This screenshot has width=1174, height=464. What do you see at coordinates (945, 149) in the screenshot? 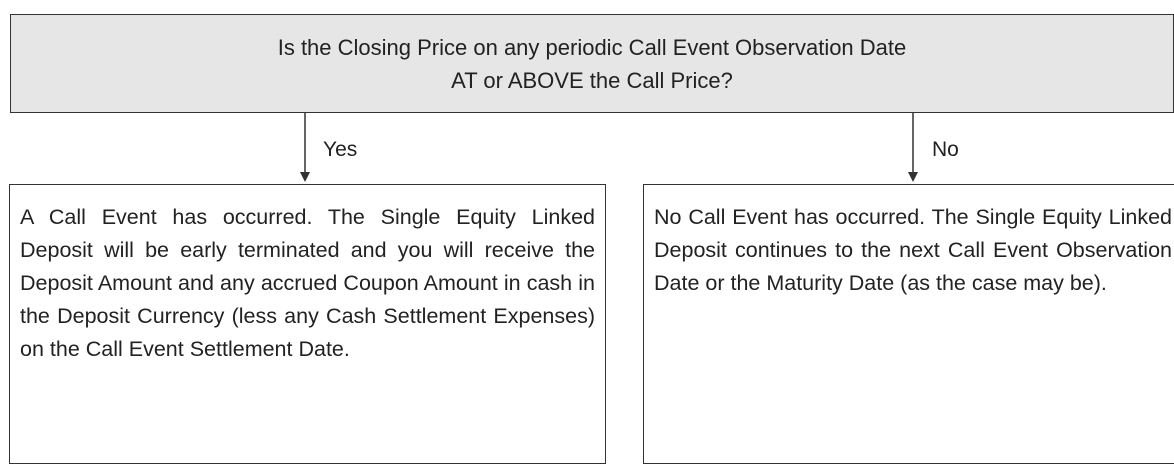
I see `branch-label: No` at bounding box center [945, 149].